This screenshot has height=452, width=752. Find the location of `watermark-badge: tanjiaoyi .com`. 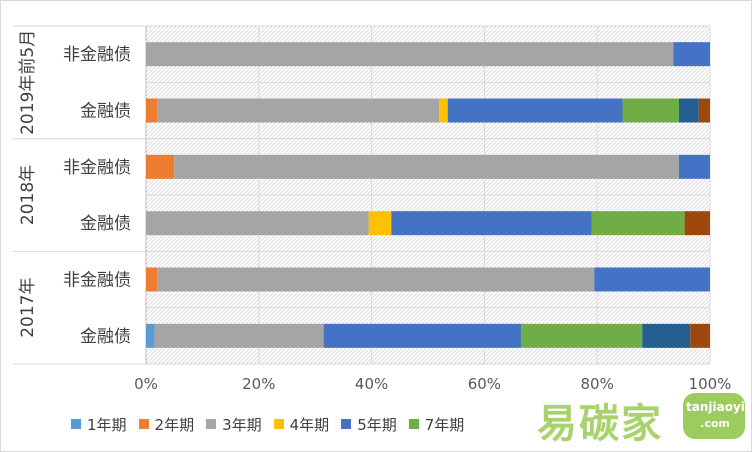

watermark-badge: tanjiaoyi .com is located at coordinates (714, 416).